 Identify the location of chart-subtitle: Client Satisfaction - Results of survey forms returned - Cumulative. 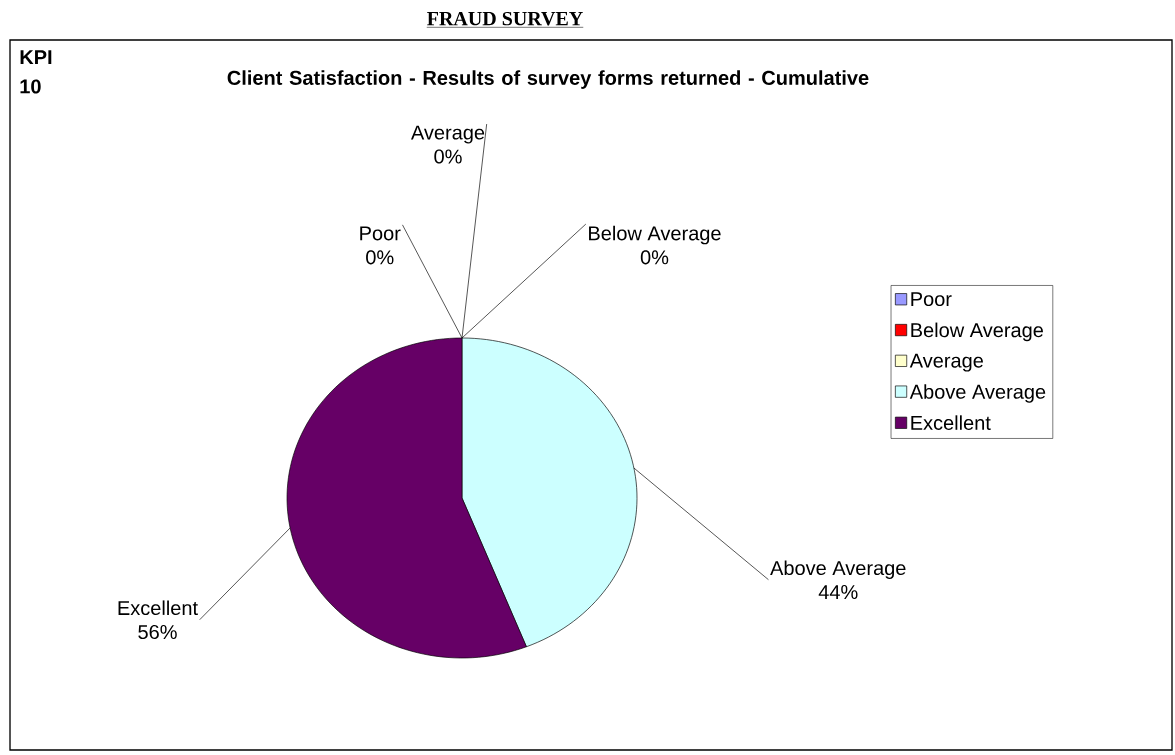
(548, 79).